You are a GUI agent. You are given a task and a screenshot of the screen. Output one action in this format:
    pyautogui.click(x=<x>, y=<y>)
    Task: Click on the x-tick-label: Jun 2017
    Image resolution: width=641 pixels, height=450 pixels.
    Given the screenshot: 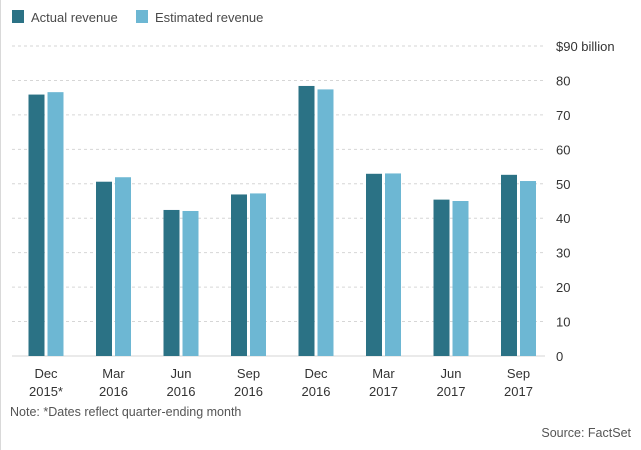 What is the action you would take?
    pyautogui.click(x=451, y=382)
    